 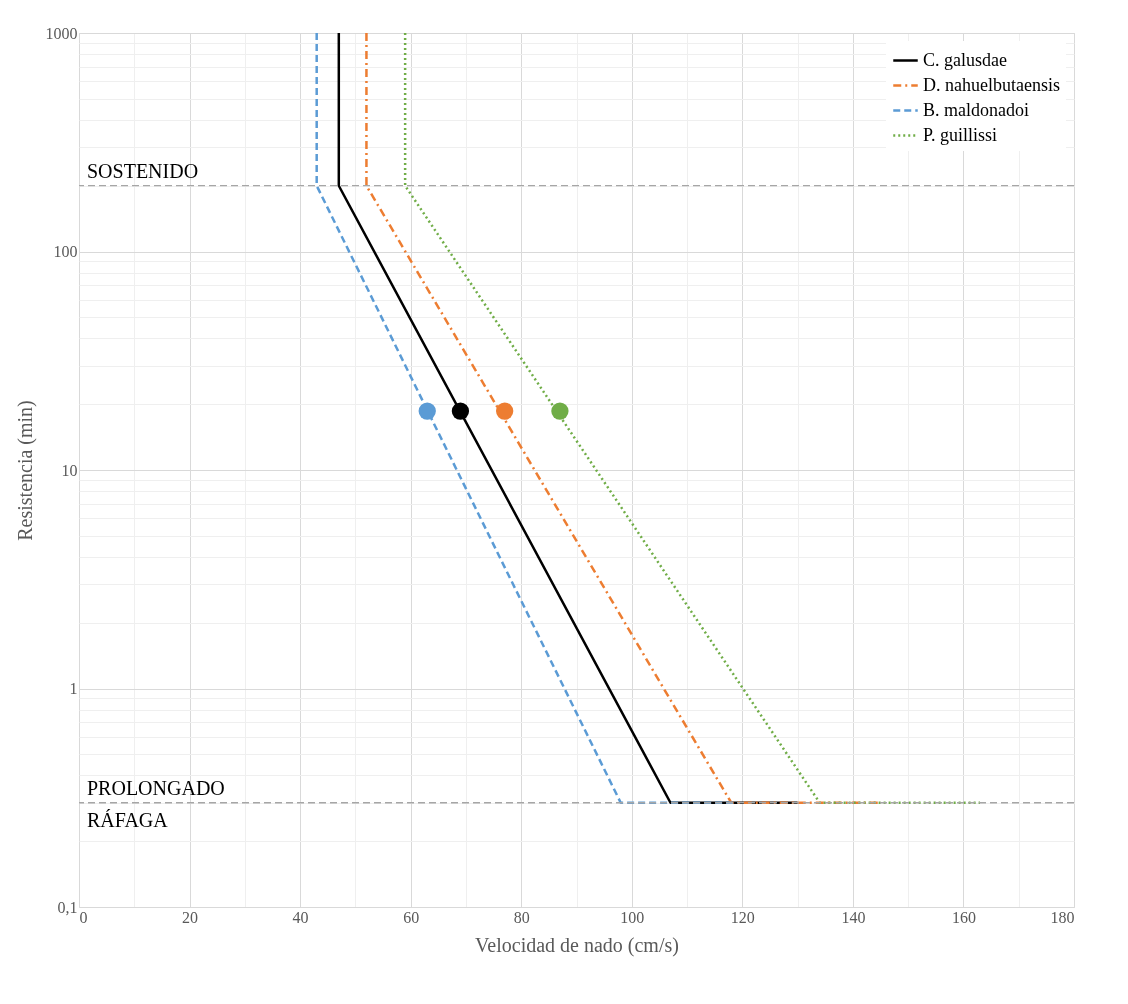 I want to click on ref-line-label: PROLONGADO, so click(x=156, y=787).